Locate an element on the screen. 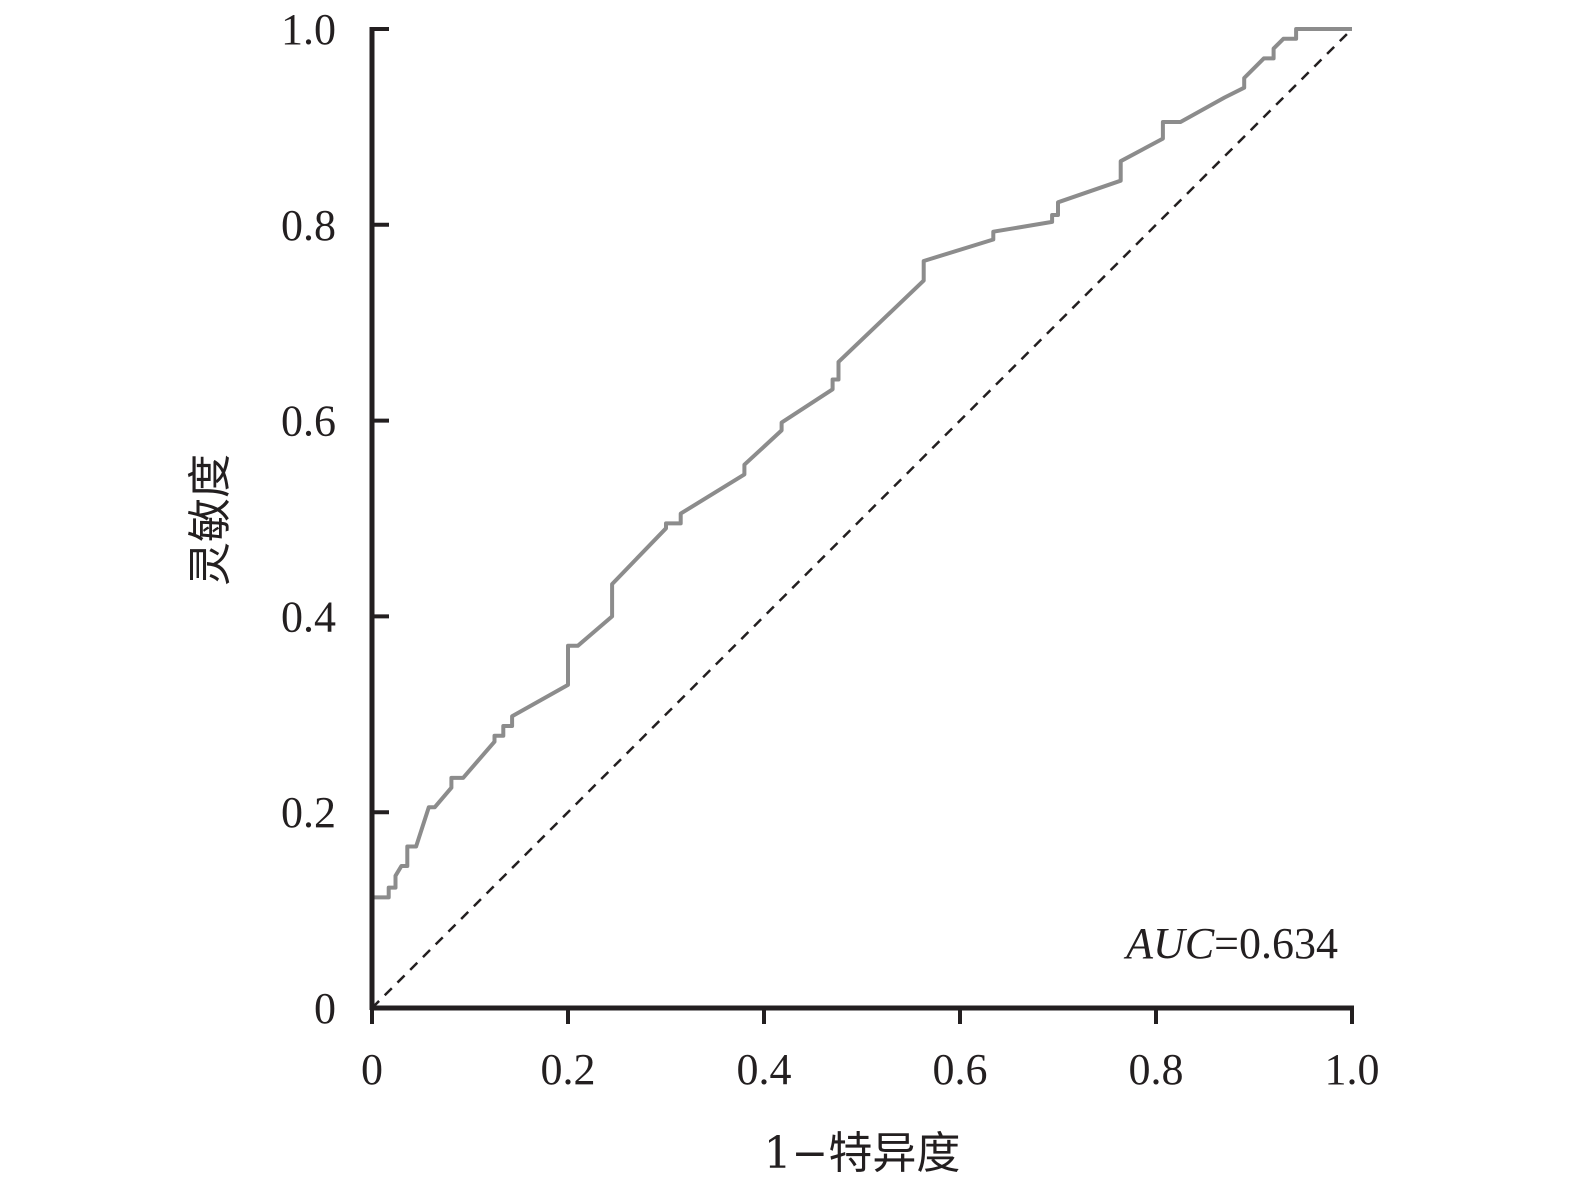 This screenshot has width=1575, height=1192. auc-annotation: AUC=0.634 is located at coordinates (1230, 943).